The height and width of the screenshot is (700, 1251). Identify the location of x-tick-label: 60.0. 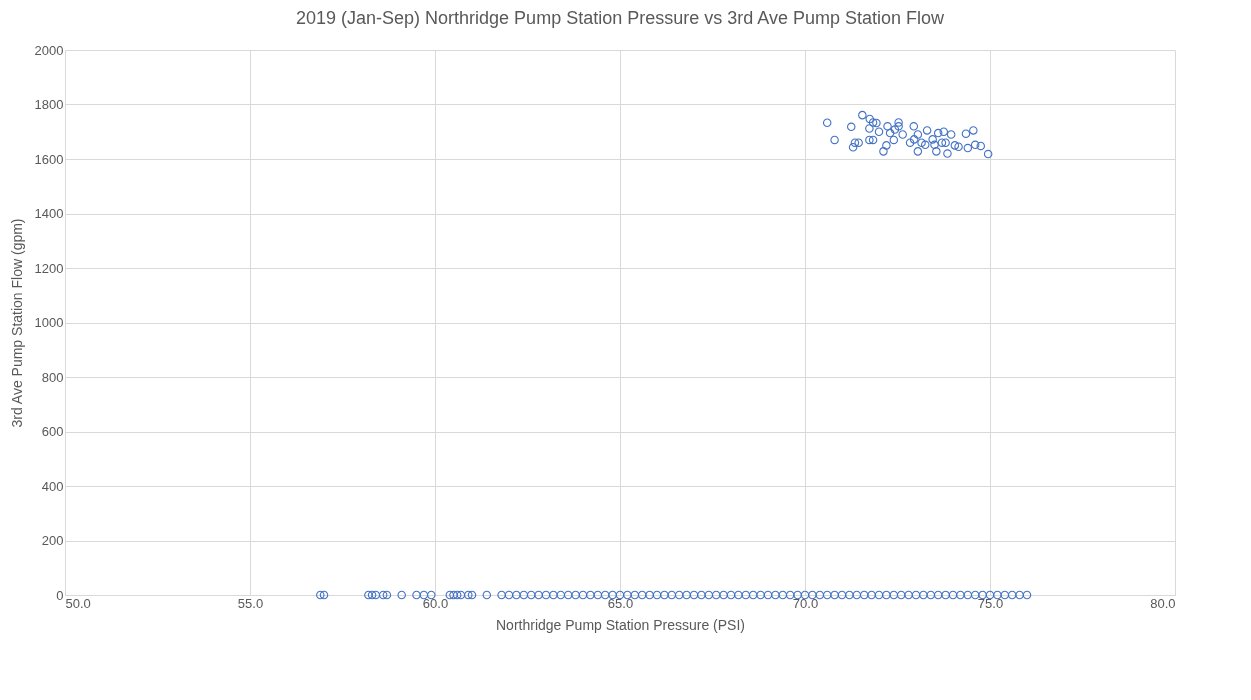
(435, 603).